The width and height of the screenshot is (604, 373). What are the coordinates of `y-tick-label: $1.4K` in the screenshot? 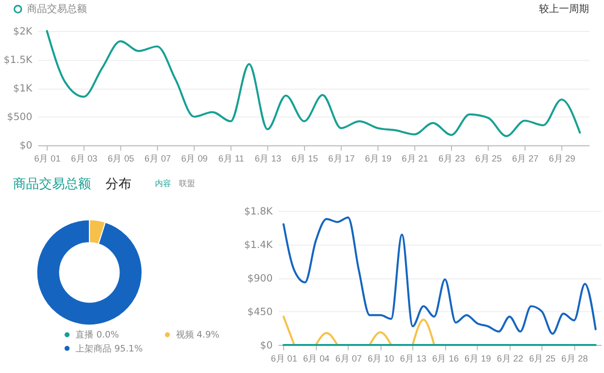 It's located at (259, 245).